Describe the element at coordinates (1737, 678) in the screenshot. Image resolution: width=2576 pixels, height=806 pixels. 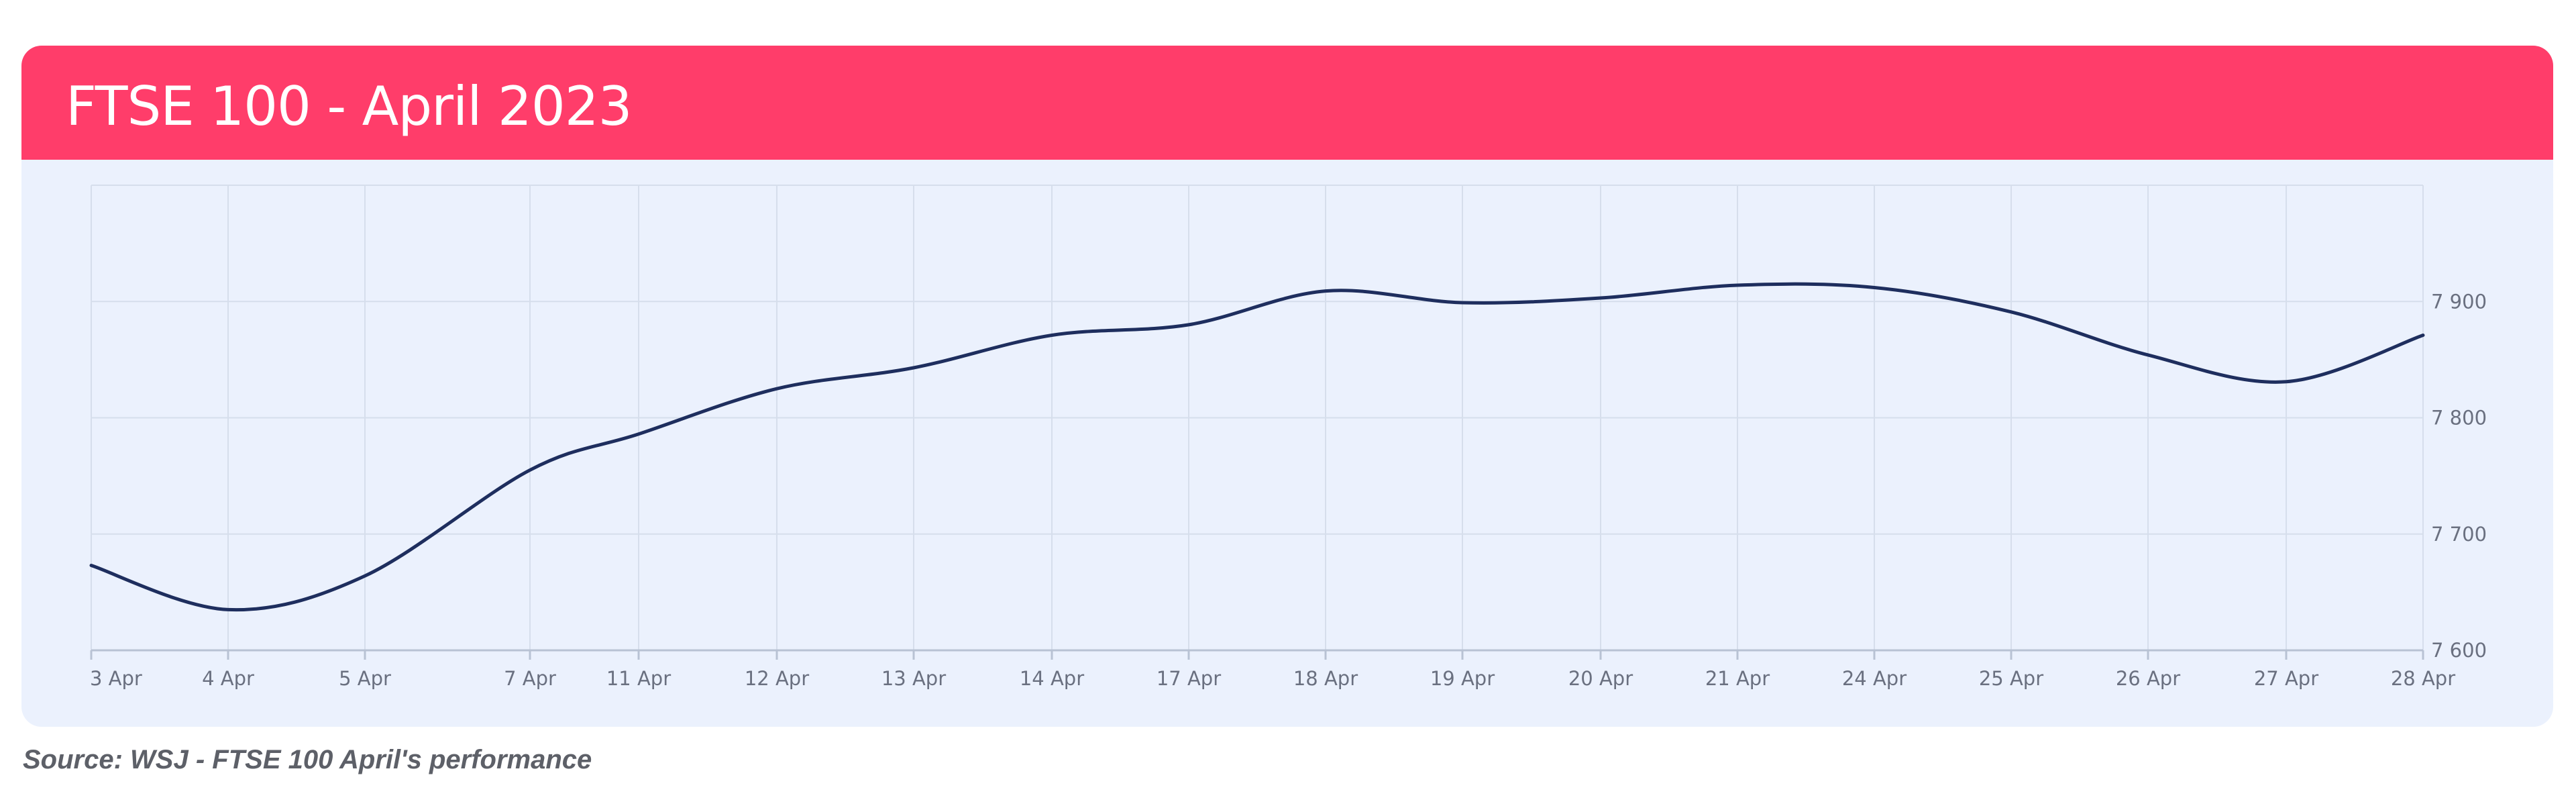
I see `x-tick-label: 21 Apr` at that location.